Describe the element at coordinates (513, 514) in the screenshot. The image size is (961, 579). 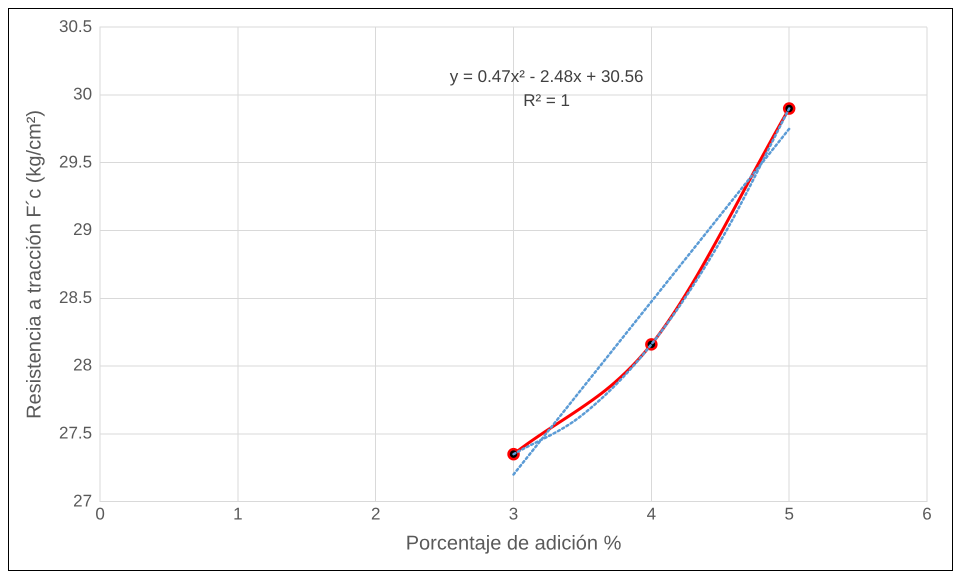
I see `x-tick-label: 3` at that location.